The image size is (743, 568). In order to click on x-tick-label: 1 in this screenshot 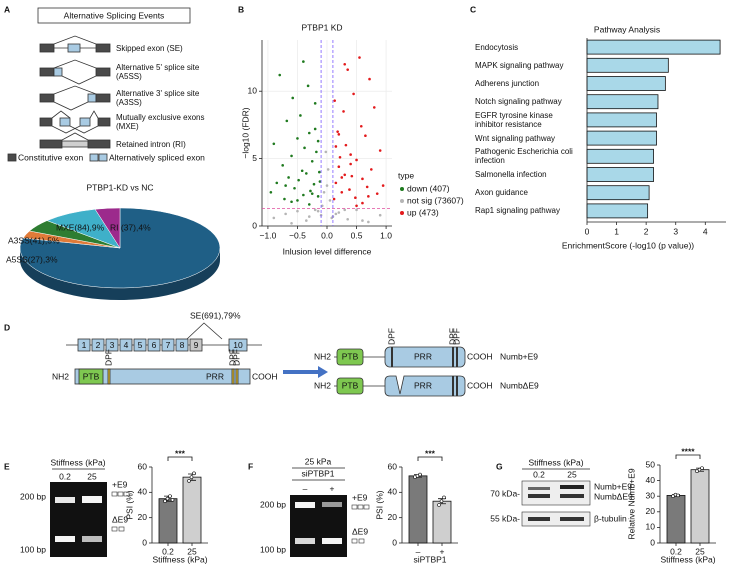, I will do `click(616, 231)`.